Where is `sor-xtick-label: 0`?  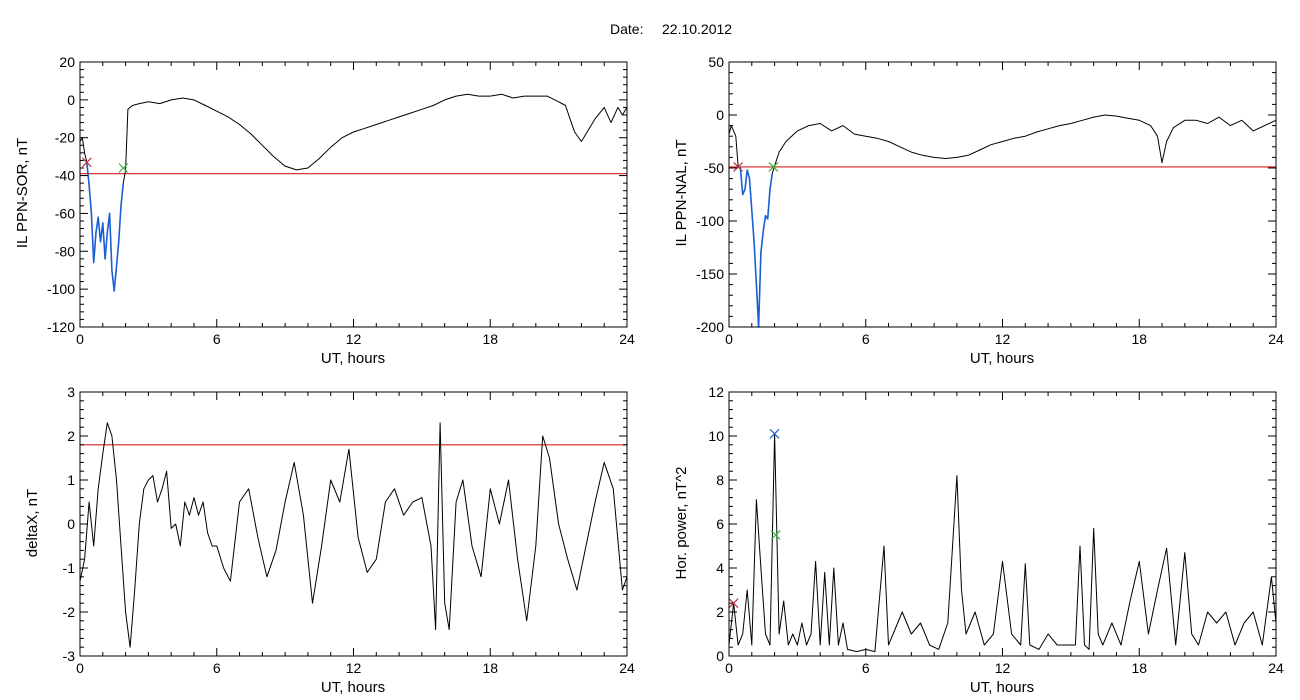
sor-xtick-label: 0 is located at coordinates (80, 339).